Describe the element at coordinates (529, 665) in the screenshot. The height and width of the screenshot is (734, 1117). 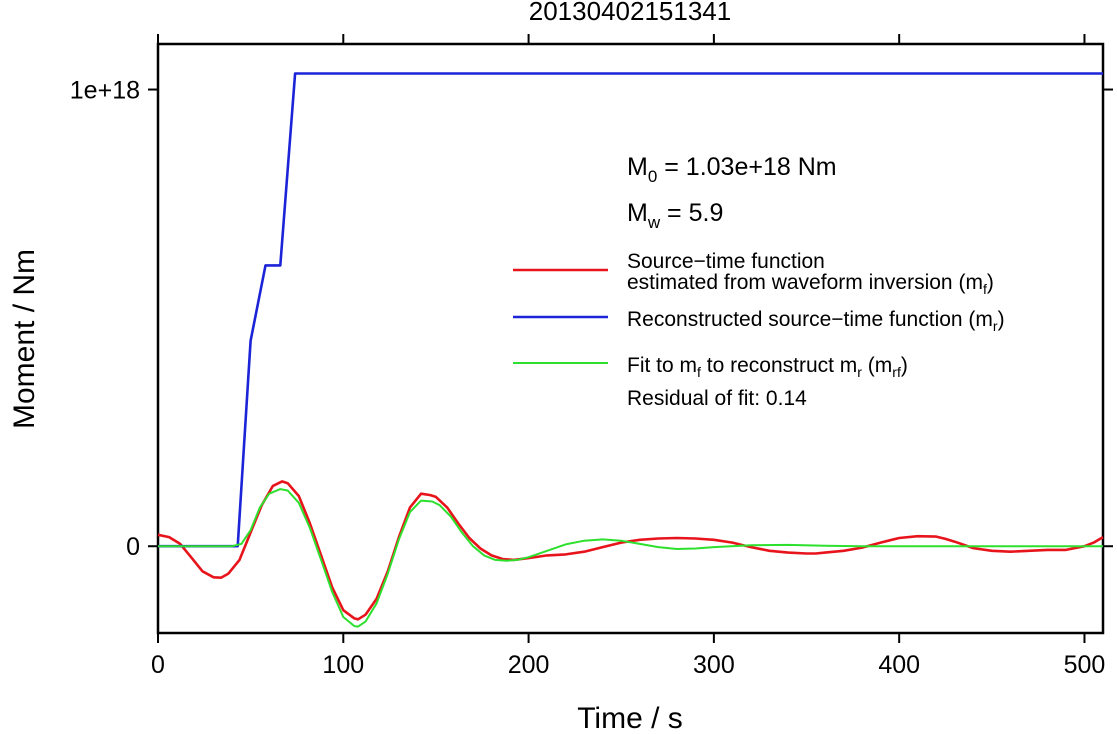
I see `x-tick-label: 200` at that location.